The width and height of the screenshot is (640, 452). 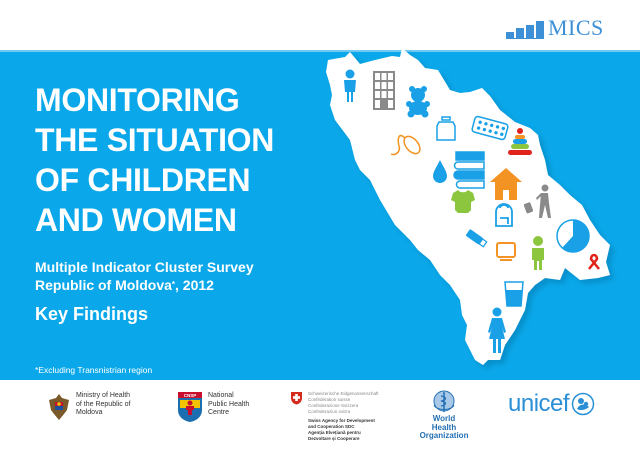 What do you see at coordinates (504, 215) in the screenshot?
I see `backpack-icon` at bounding box center [504, 215].